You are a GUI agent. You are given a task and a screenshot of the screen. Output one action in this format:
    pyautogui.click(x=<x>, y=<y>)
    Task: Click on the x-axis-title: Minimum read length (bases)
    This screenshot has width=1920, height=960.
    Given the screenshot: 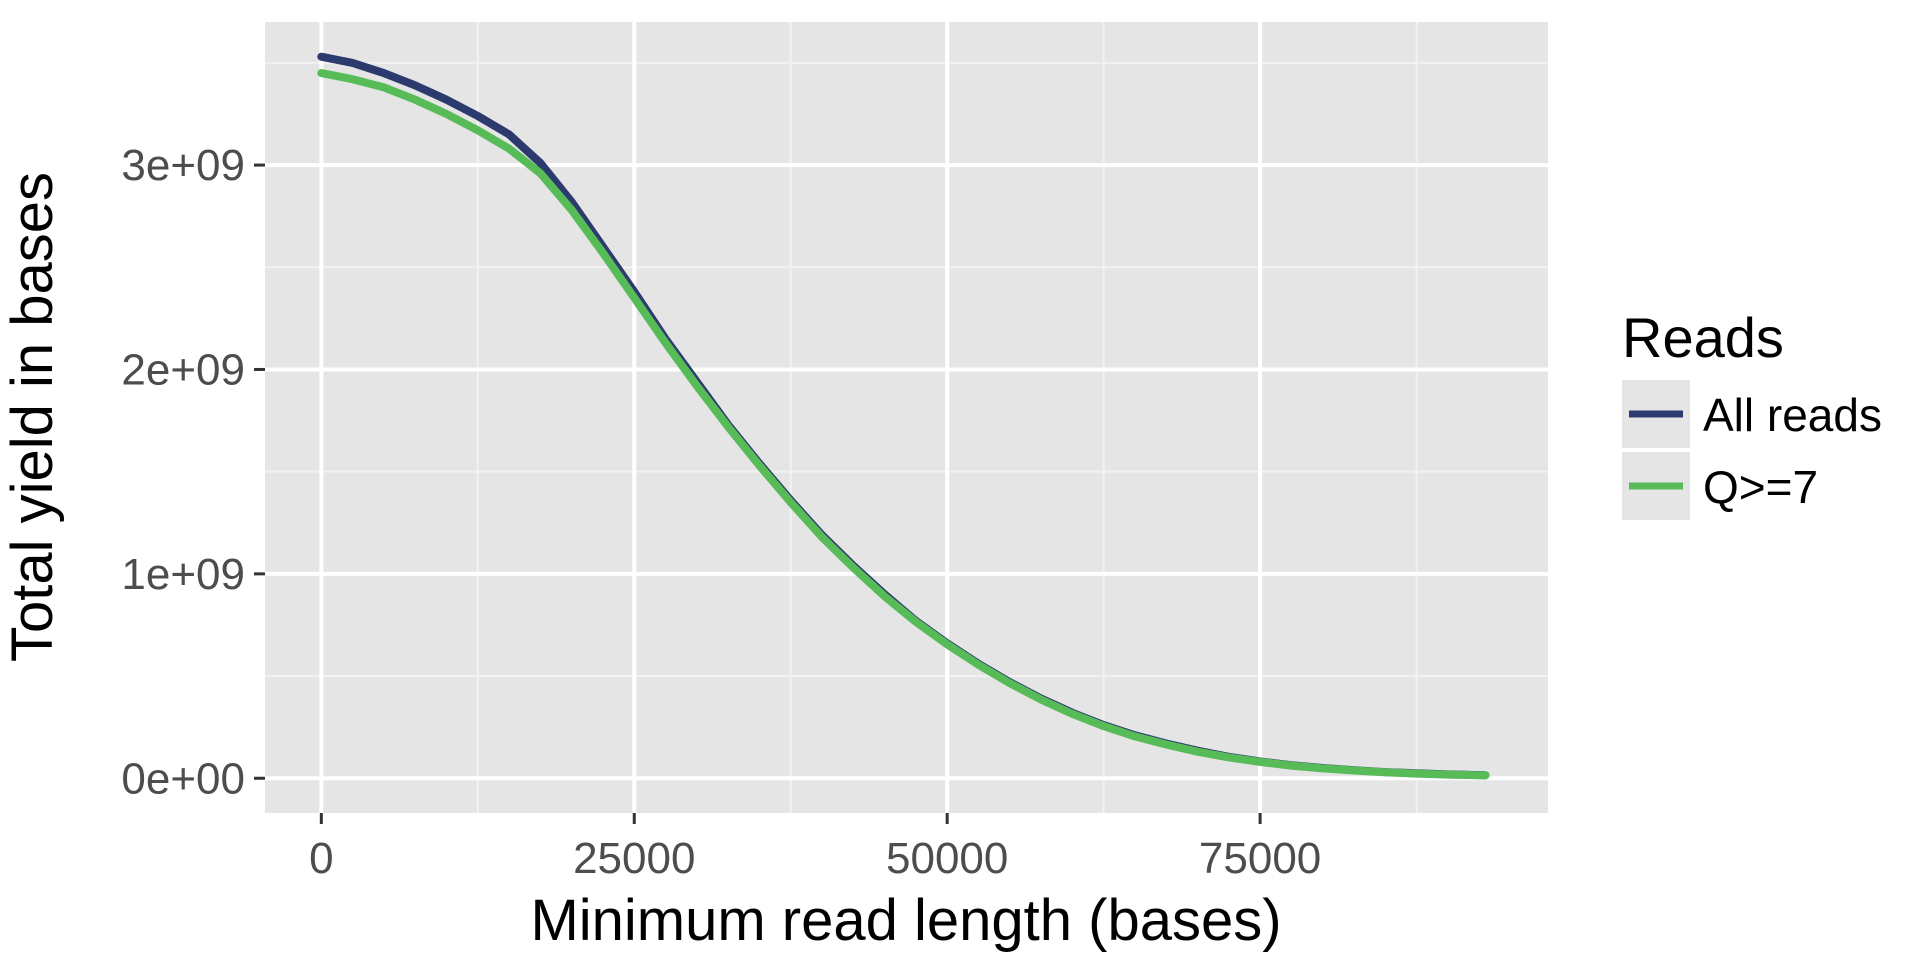 What is the action you would take?
    pyautogui.click(x=905, y=920)
    